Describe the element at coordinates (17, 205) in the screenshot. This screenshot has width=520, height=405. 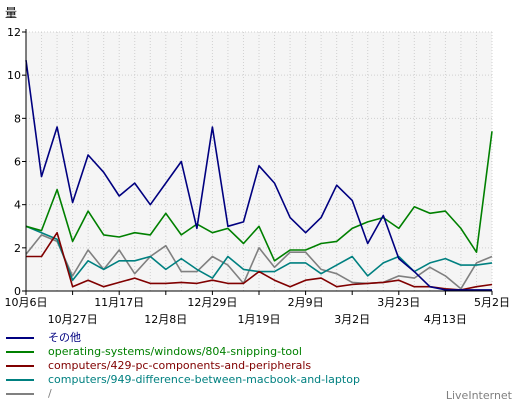
I see `y-tick-label: 4` at that location.